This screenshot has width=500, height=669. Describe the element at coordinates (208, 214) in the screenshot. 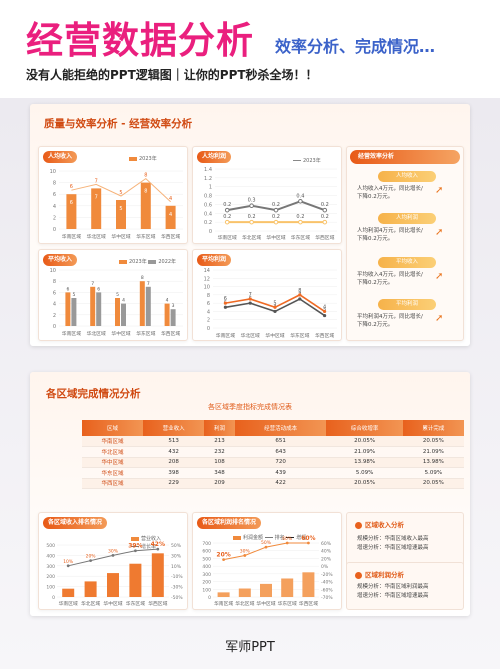

I see `tick-label: 0.4` at that location.